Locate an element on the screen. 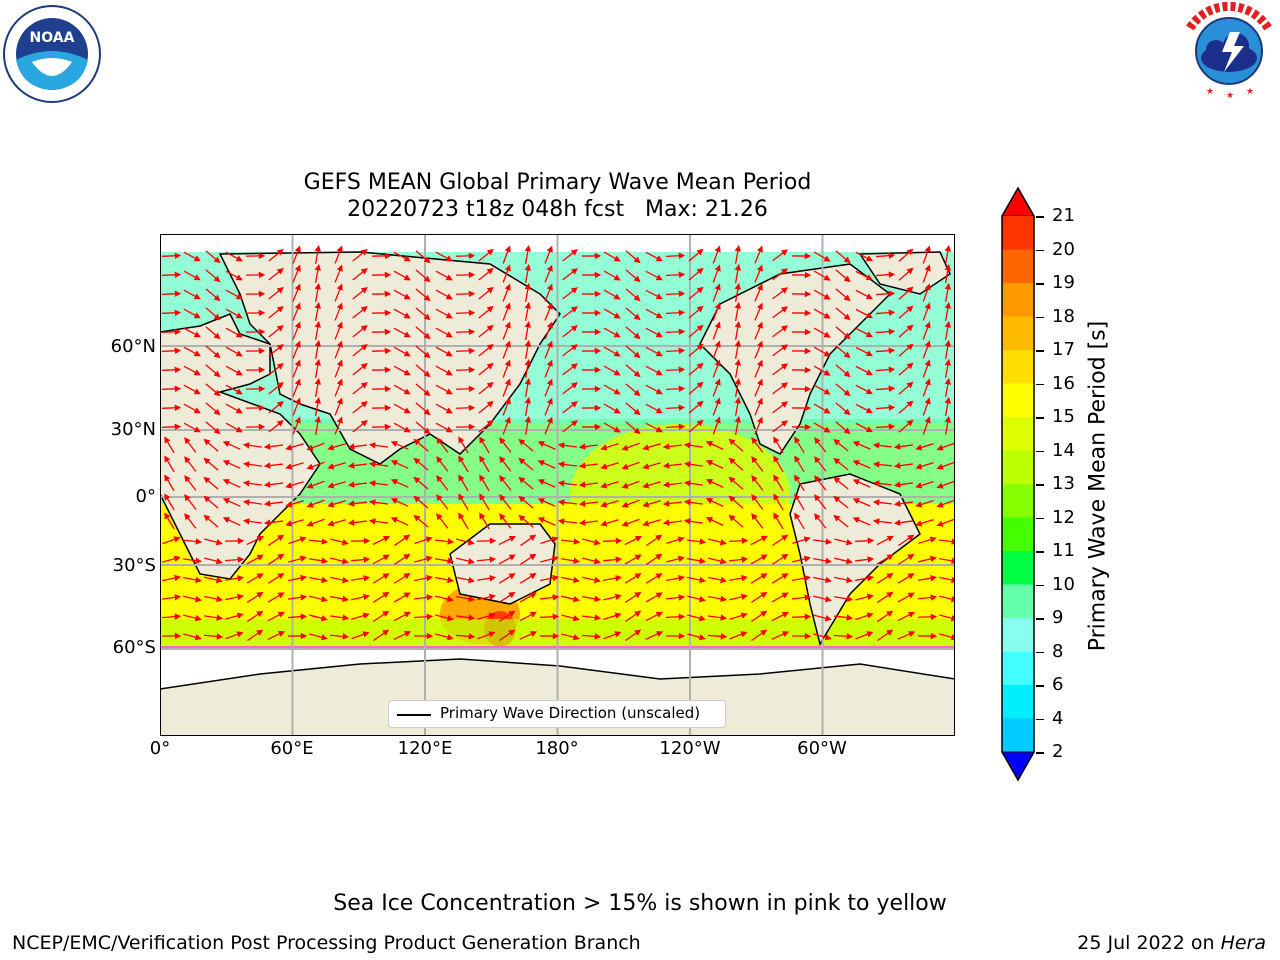 Image resolution: width=1280 pixels, height=960 pixels. colorbar-tick-label: 11 is located at coordinates (1063, 550).